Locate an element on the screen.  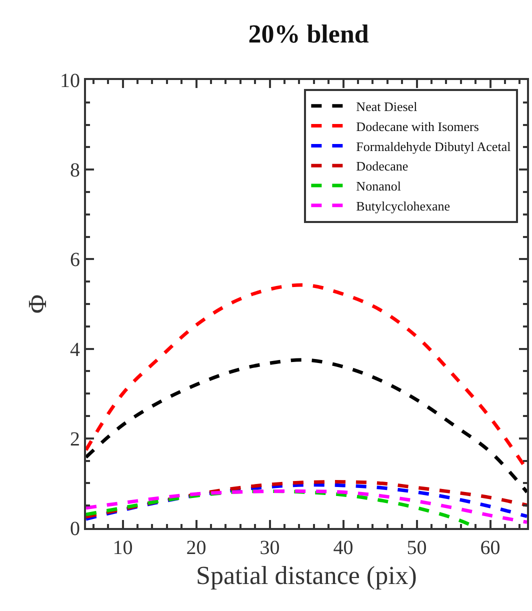
x-tick-label: 10 is located at coordinates (122, 548).